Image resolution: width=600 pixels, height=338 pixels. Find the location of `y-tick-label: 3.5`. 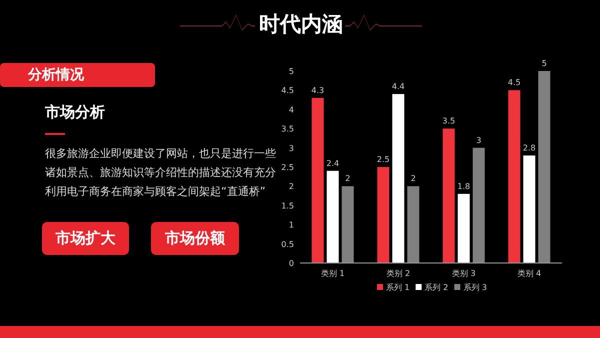

y-tick-label: 3.5 is located at coordinates (287, 129).